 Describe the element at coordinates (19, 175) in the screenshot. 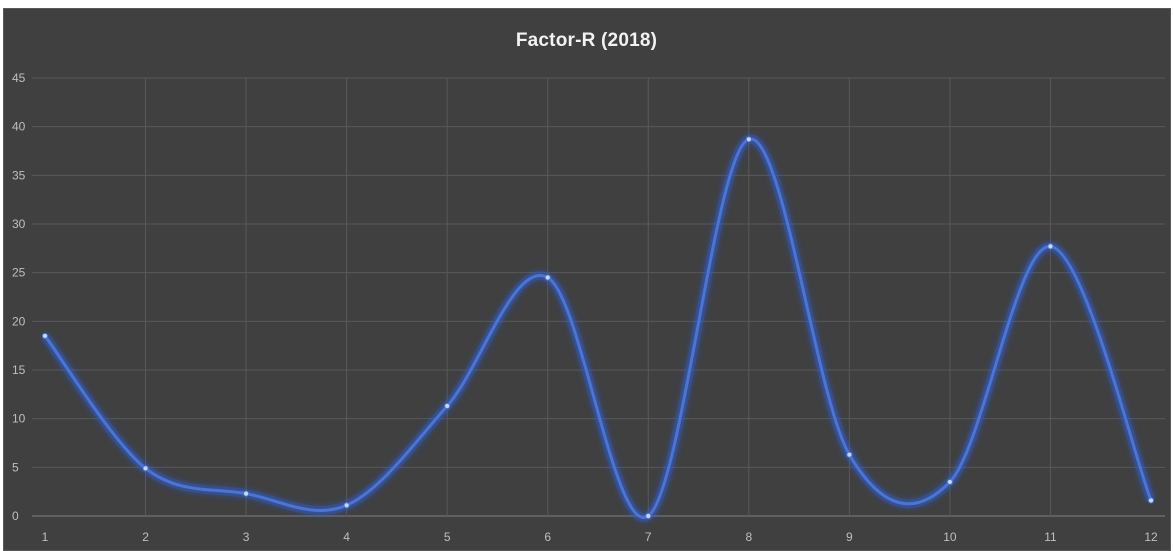

I see `y-tick-label: 35` at that location.